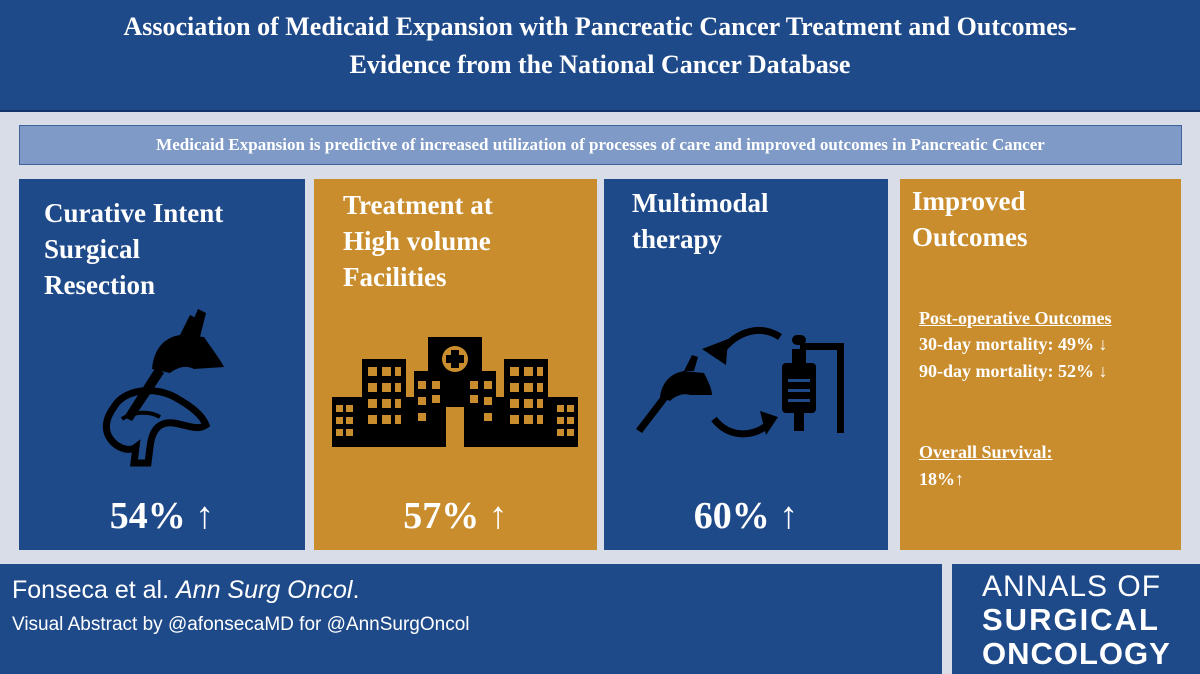 The image size is (1200, 674). What do you see at coordinates (455, 516) in the screenshot?
I see `facilities-percent: 57% ↑` at bounding box center [455, 516].